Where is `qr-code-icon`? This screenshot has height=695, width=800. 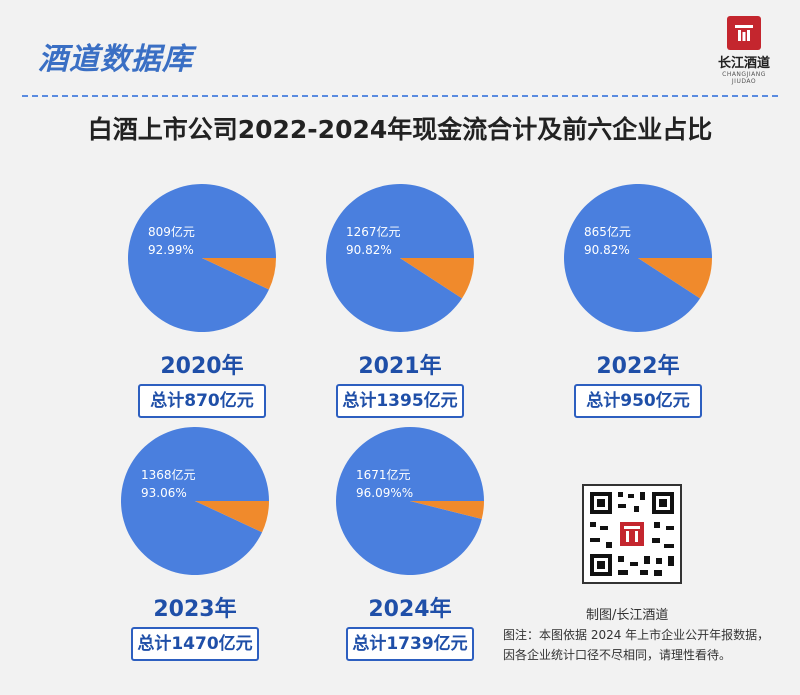
qr-code-icon is located at coordinates (632, 534).